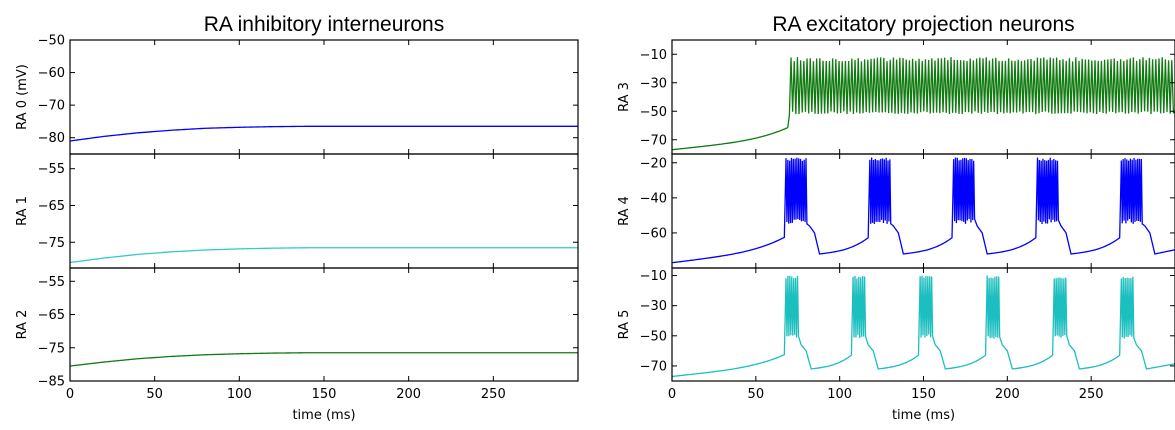 Image resolution: width=1175 pixels, height=430 pixels. I want to click on panel-0: −10 −30 −50 −70 RA 3, so click(896, 97).